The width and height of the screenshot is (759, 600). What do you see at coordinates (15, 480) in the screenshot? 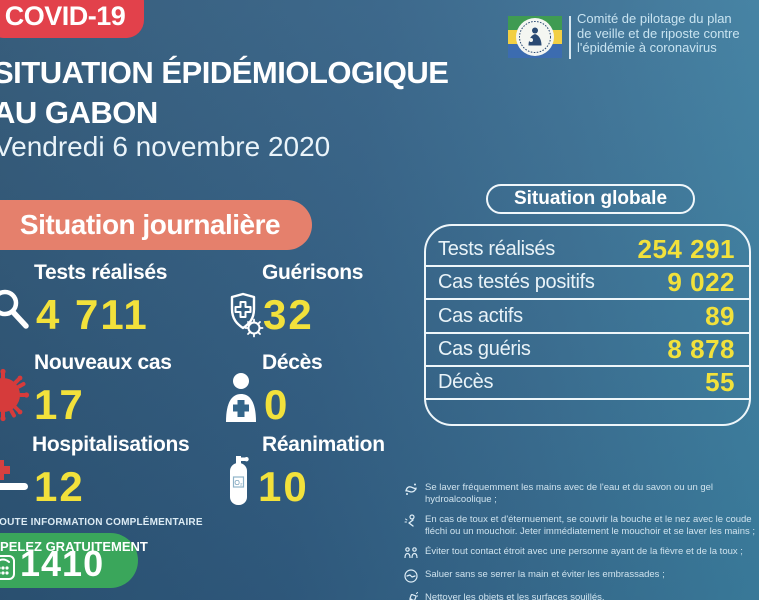
I see `hospital-bed-icon` at bounding box center [15, 480].